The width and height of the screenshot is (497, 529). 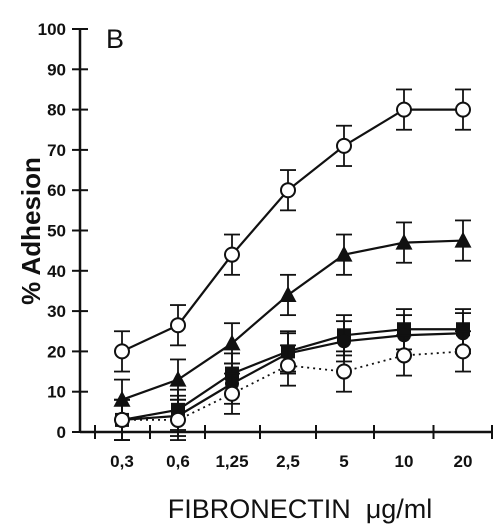 What do you see at coordinates (115, 39) in the screenshot?
I see `panel-label: B` at bounding box center [115, 39].